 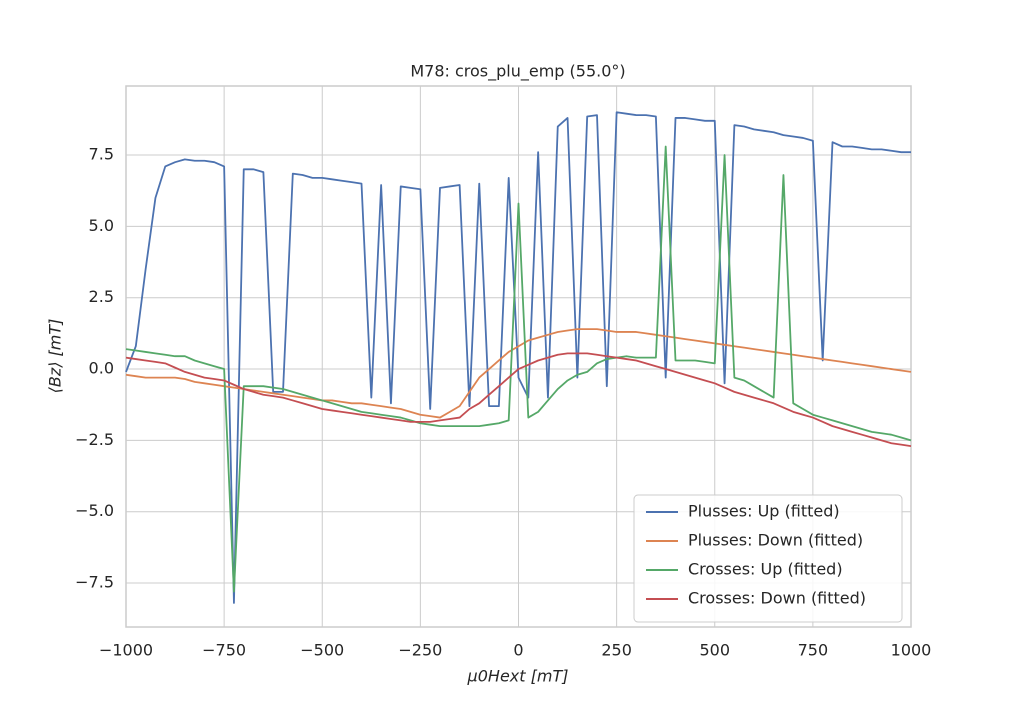 I want to click on y-tick-label: 5.0, so click(x=101, y=225).